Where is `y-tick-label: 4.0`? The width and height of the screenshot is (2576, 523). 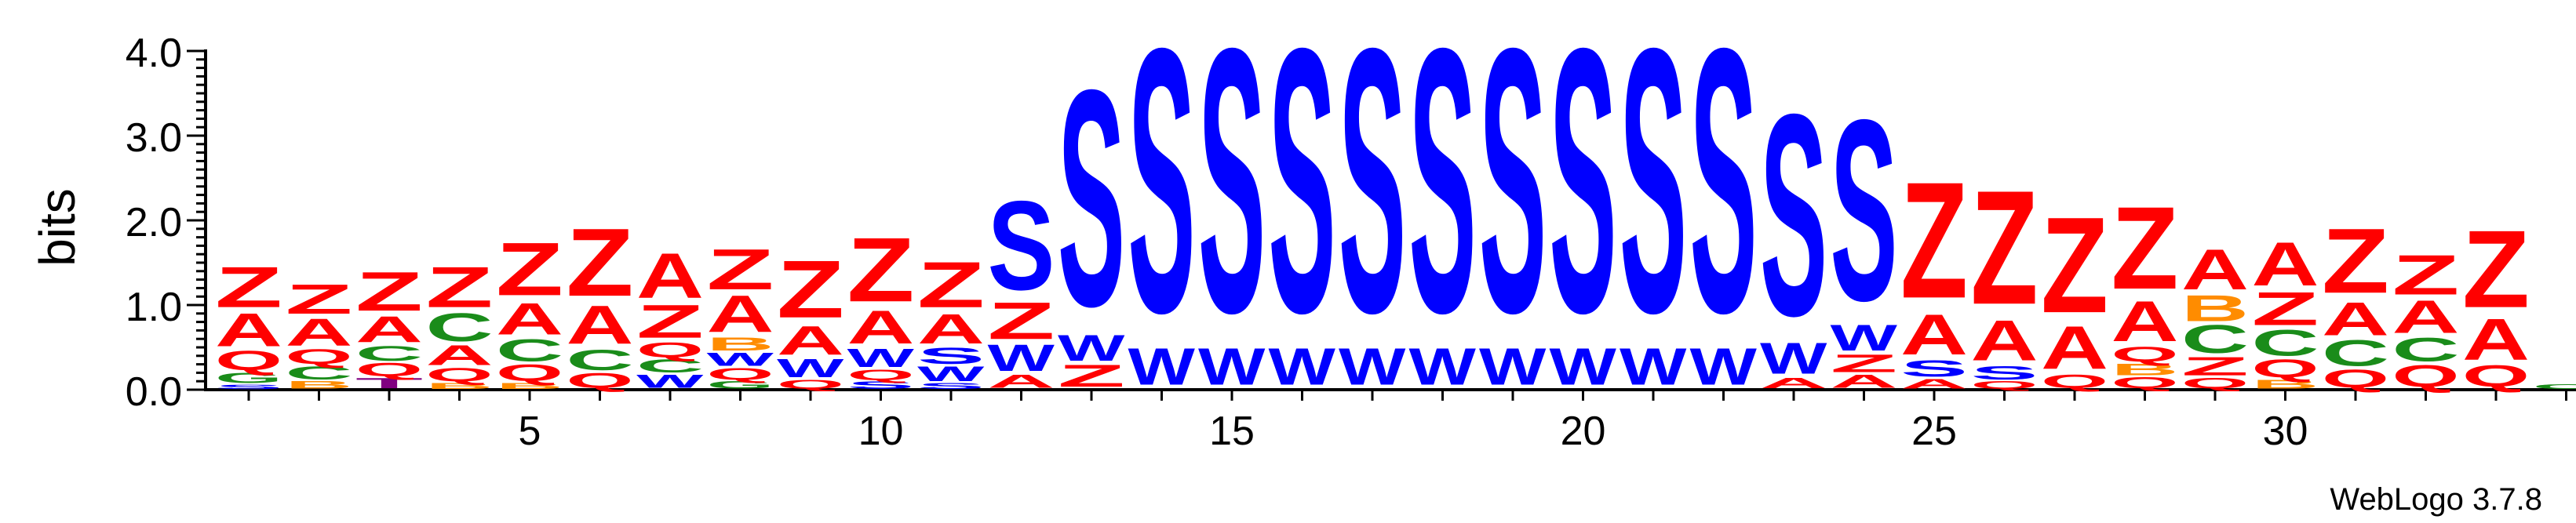 y-tick-label: 4.0 is located at coordinates (154, 53).